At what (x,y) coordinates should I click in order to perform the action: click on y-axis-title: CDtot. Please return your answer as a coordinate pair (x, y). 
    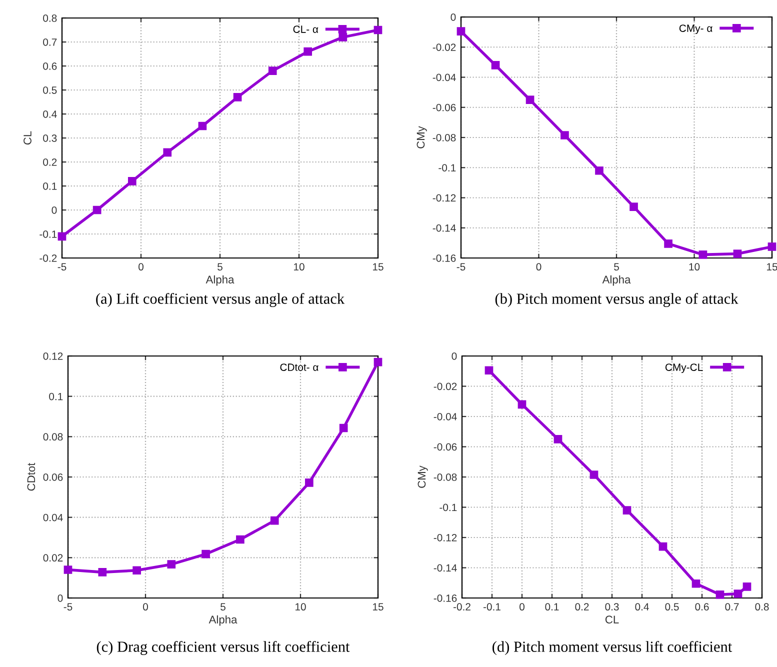
    Looking at the image, I should click on (31, 476).